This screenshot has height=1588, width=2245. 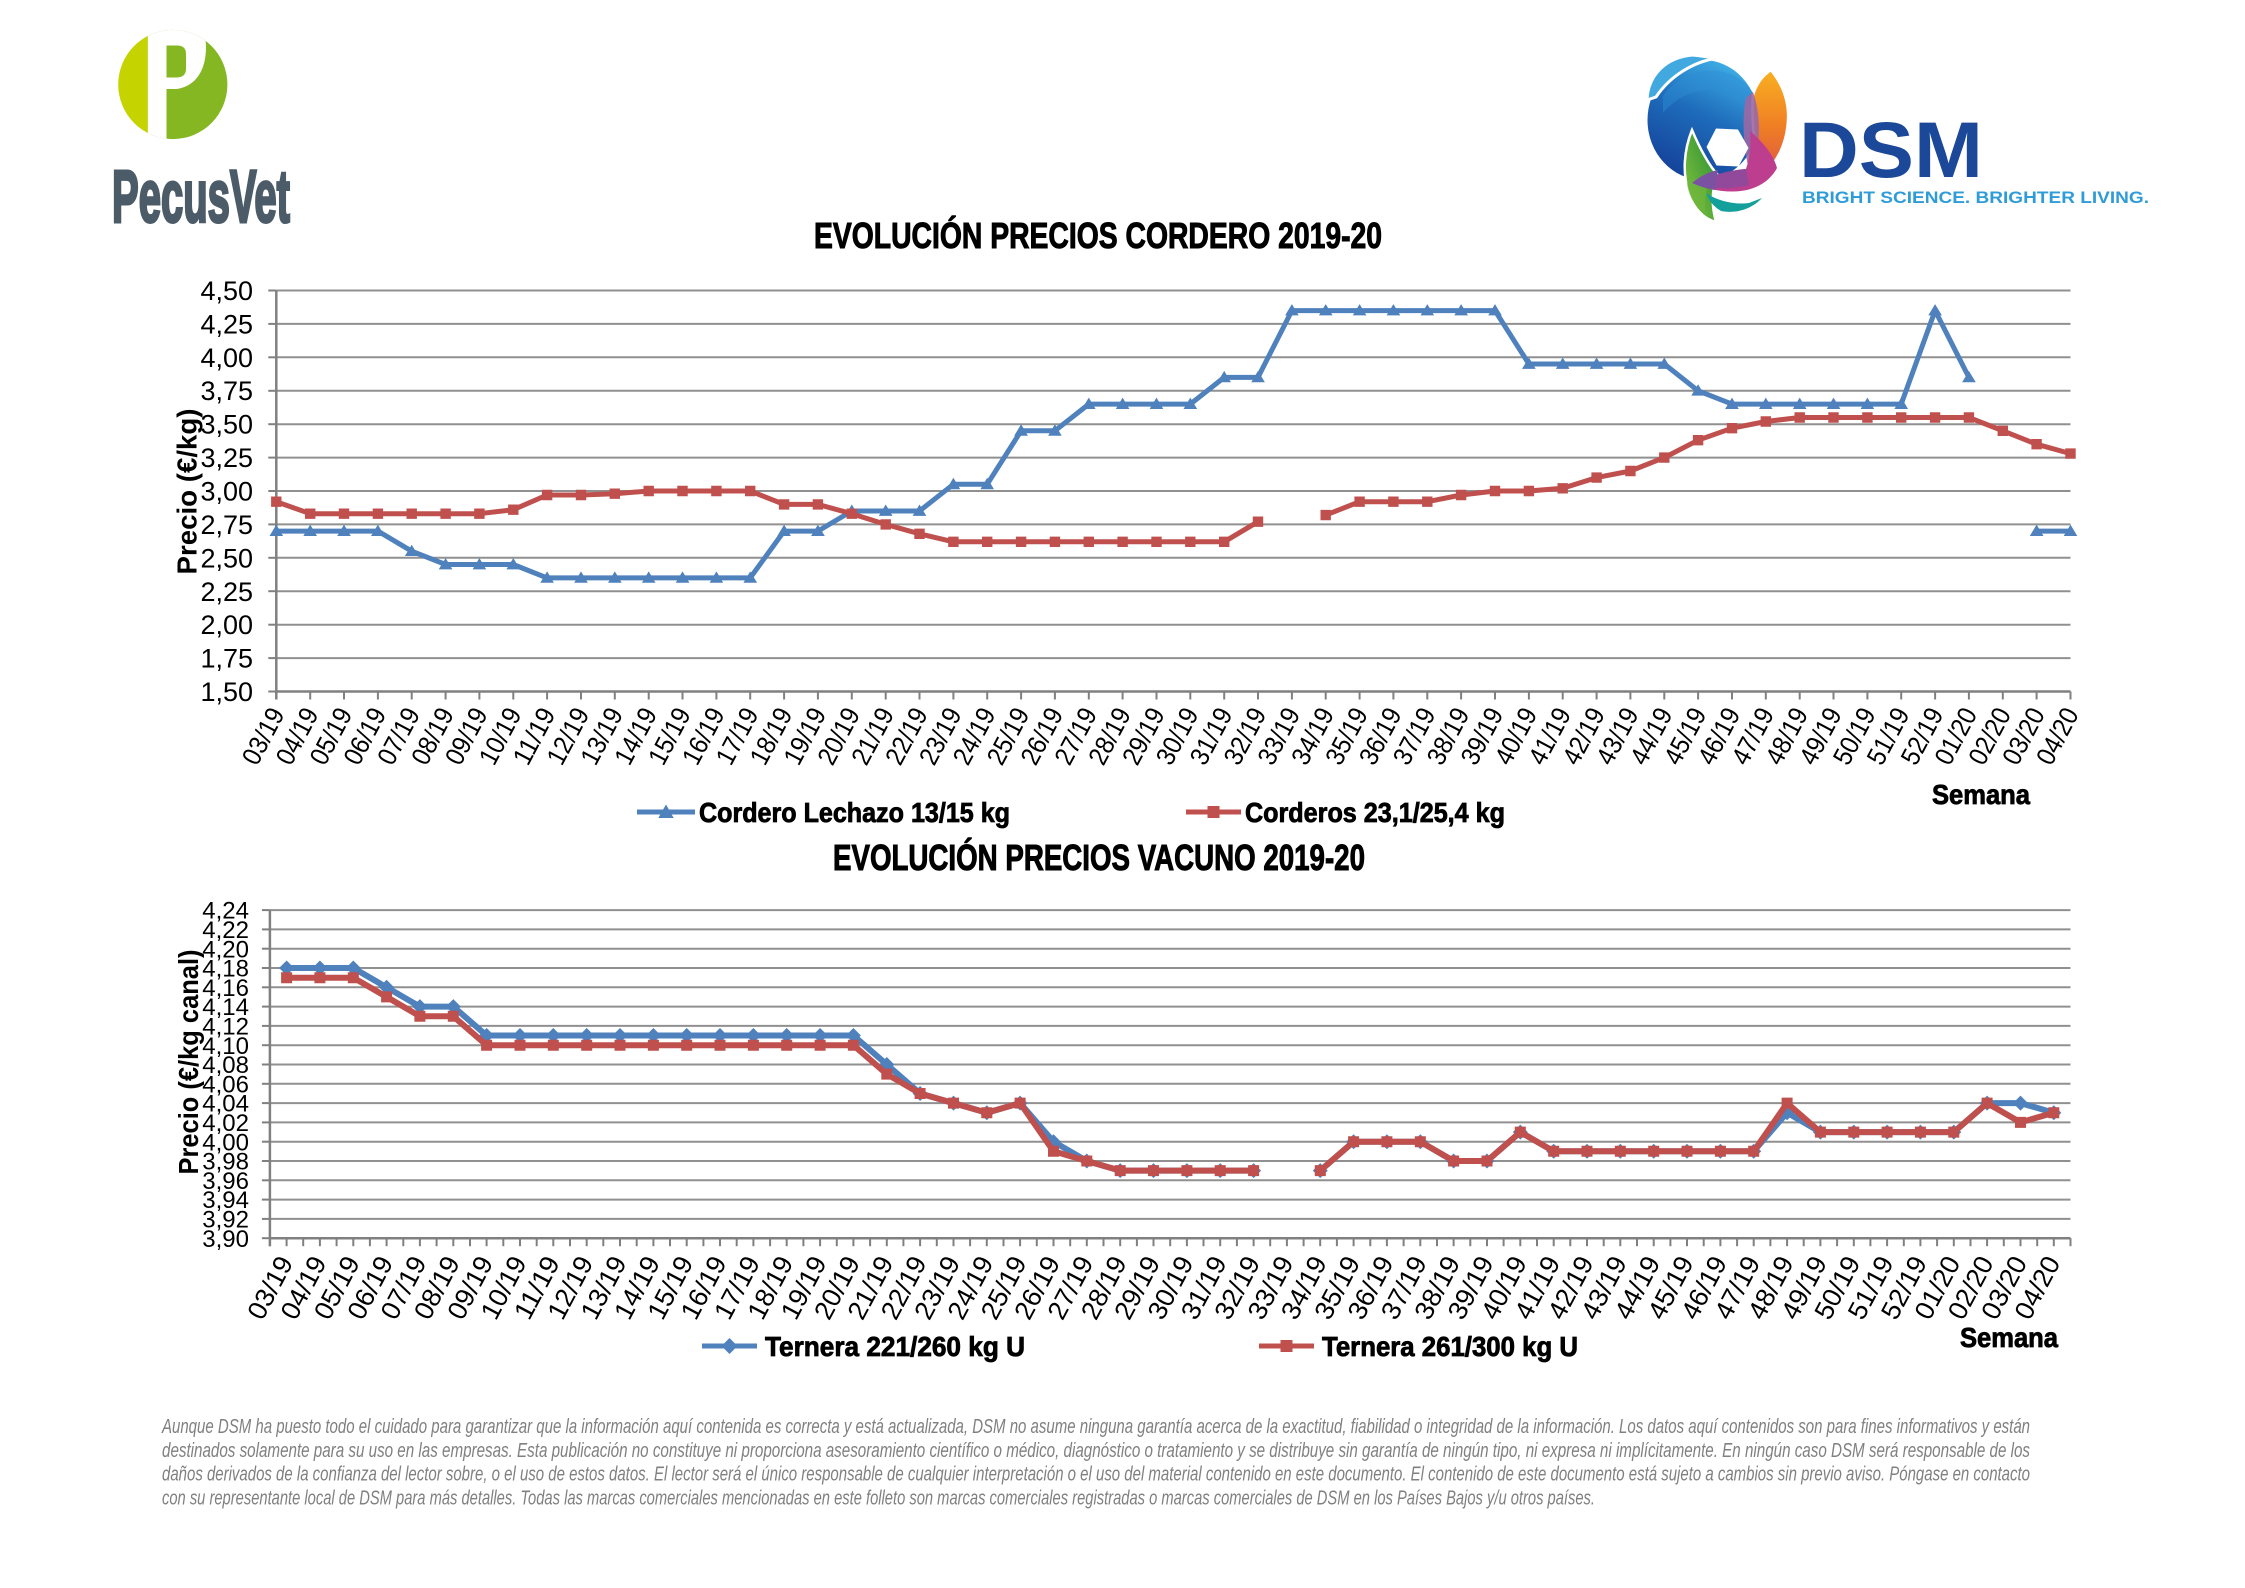 What do you see at coordinates (225, 1046) in the screenshot?
I see `svg-text: 4,10` at bounding box center [225, 1046].